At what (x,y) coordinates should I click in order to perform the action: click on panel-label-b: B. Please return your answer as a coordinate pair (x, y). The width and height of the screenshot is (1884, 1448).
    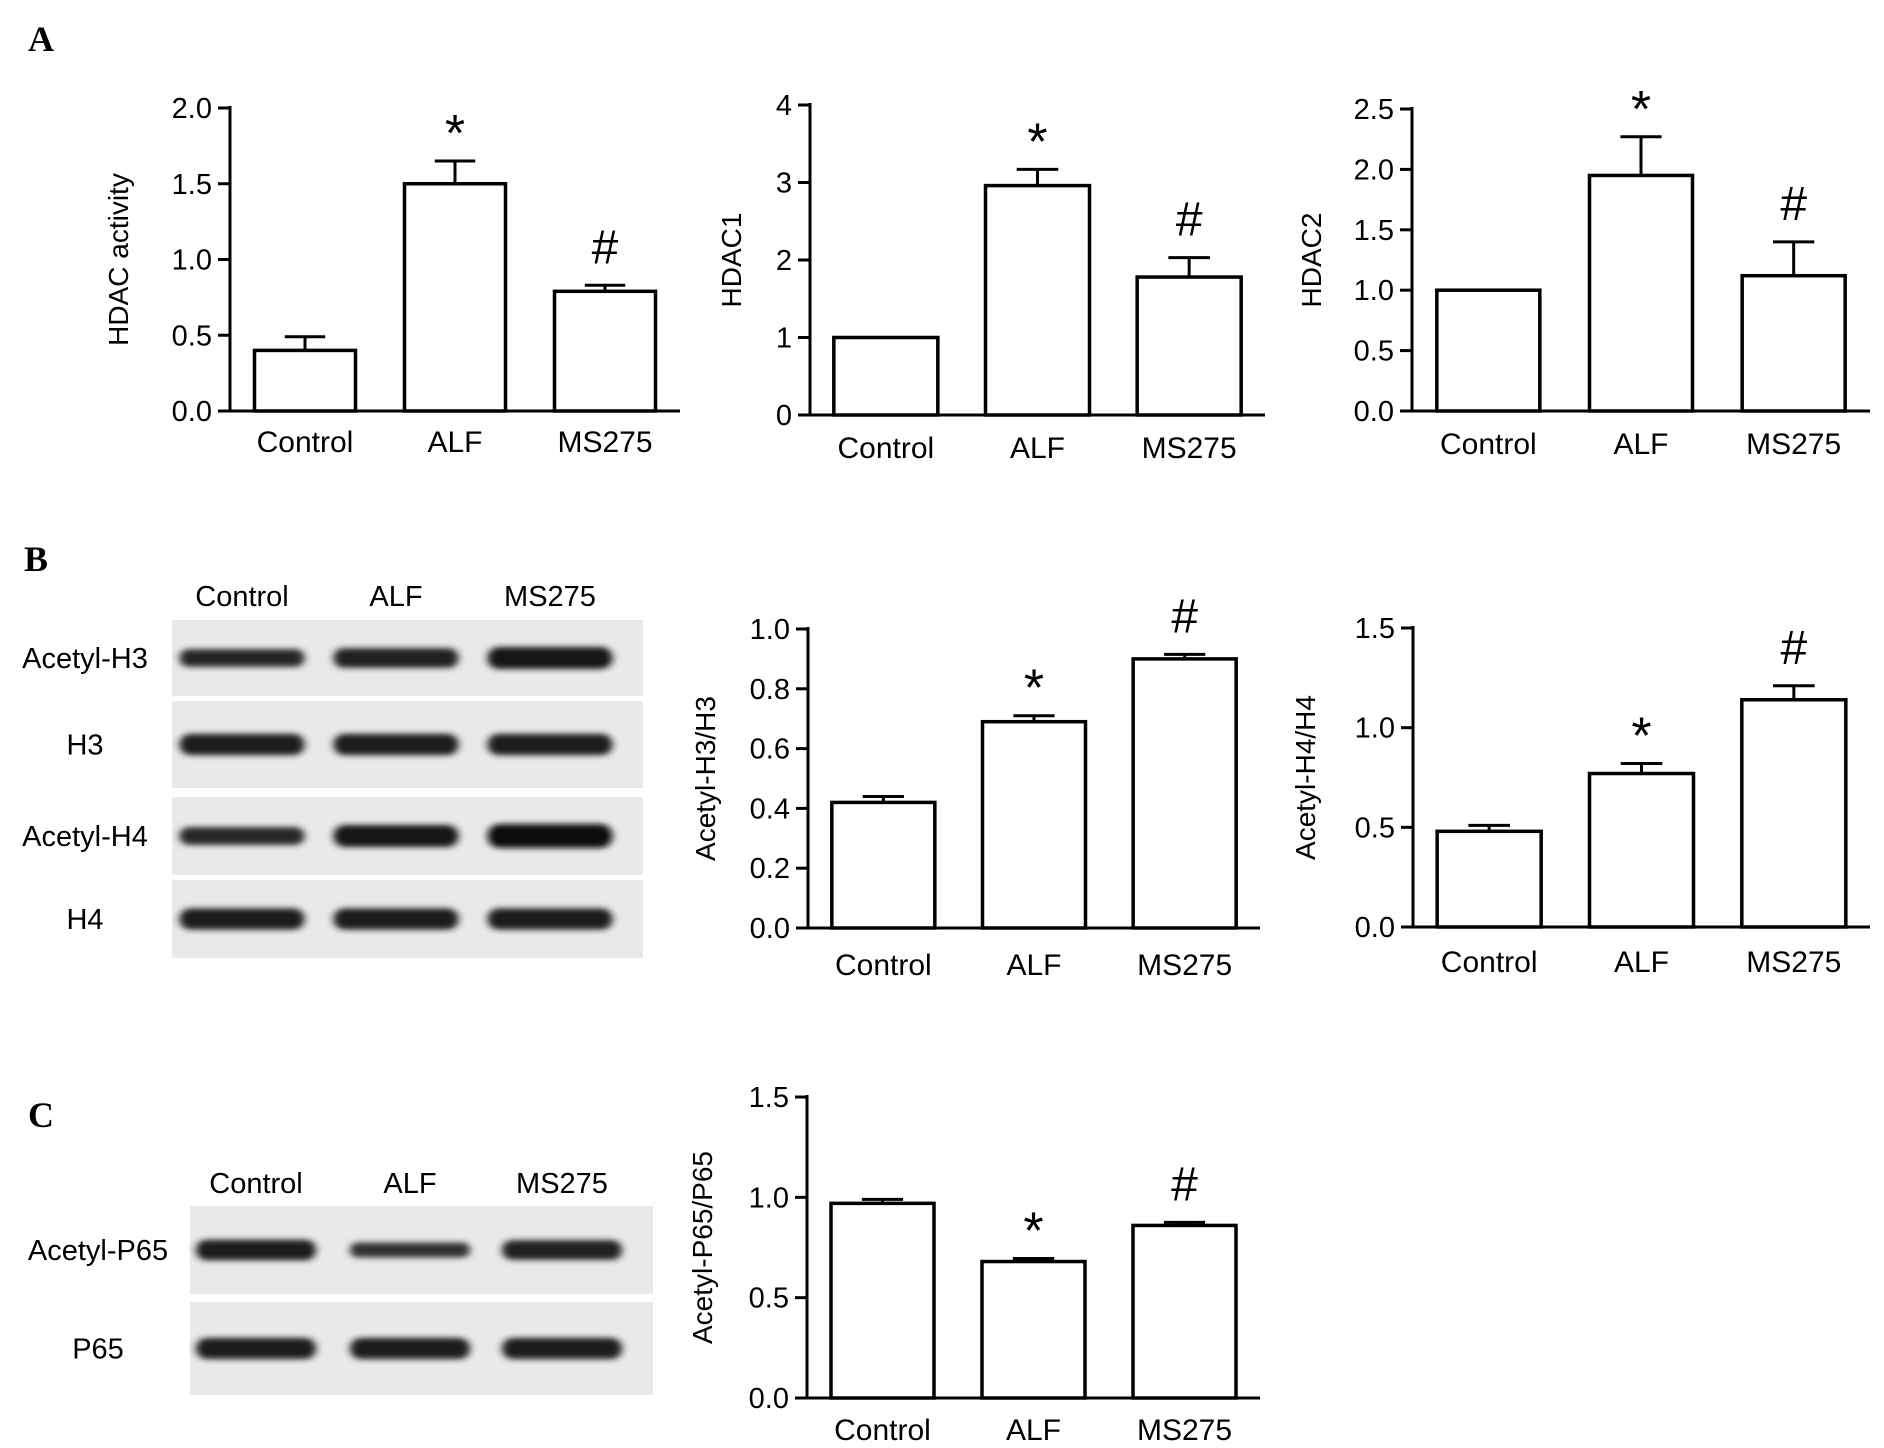
    Looking at the image, I should click on (36, 559).